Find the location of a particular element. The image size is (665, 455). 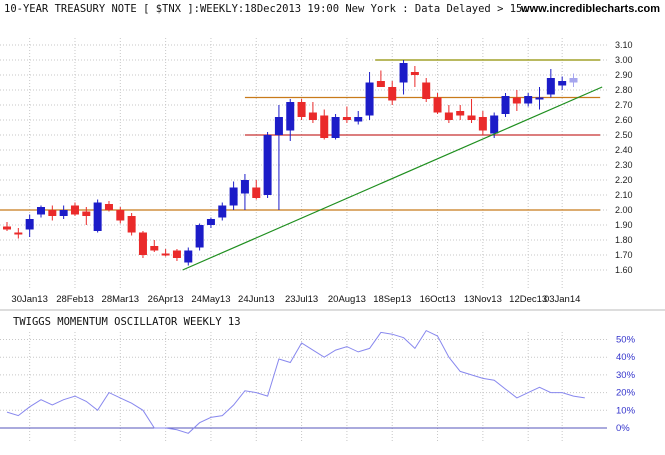

oscillator-tick-label: 10% is located at coordinates (626, 410).